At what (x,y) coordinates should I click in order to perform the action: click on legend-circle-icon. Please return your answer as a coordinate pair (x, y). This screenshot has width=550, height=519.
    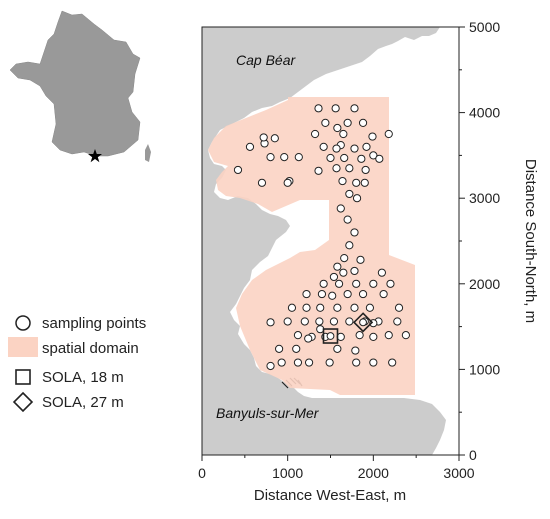
    Looking at the image, I should click on (23, 323).